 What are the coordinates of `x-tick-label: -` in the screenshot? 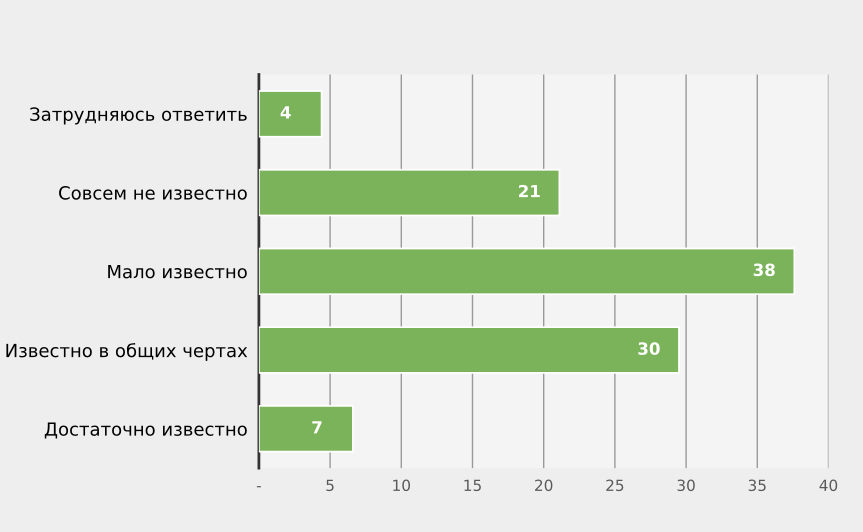 It's located at (258, 487).